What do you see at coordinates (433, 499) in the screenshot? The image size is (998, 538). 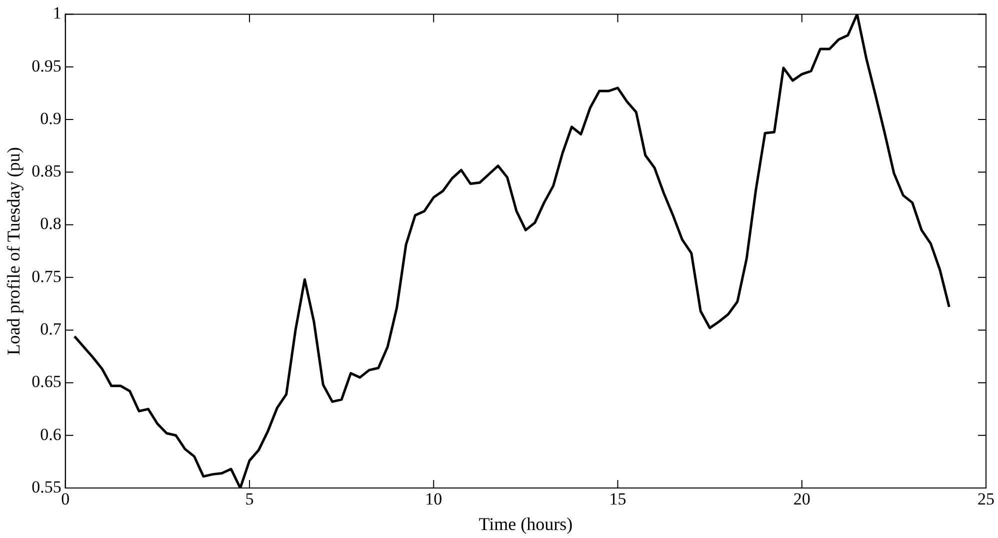 I see `x-tick-label: 10` at bounding box center [433, 499].